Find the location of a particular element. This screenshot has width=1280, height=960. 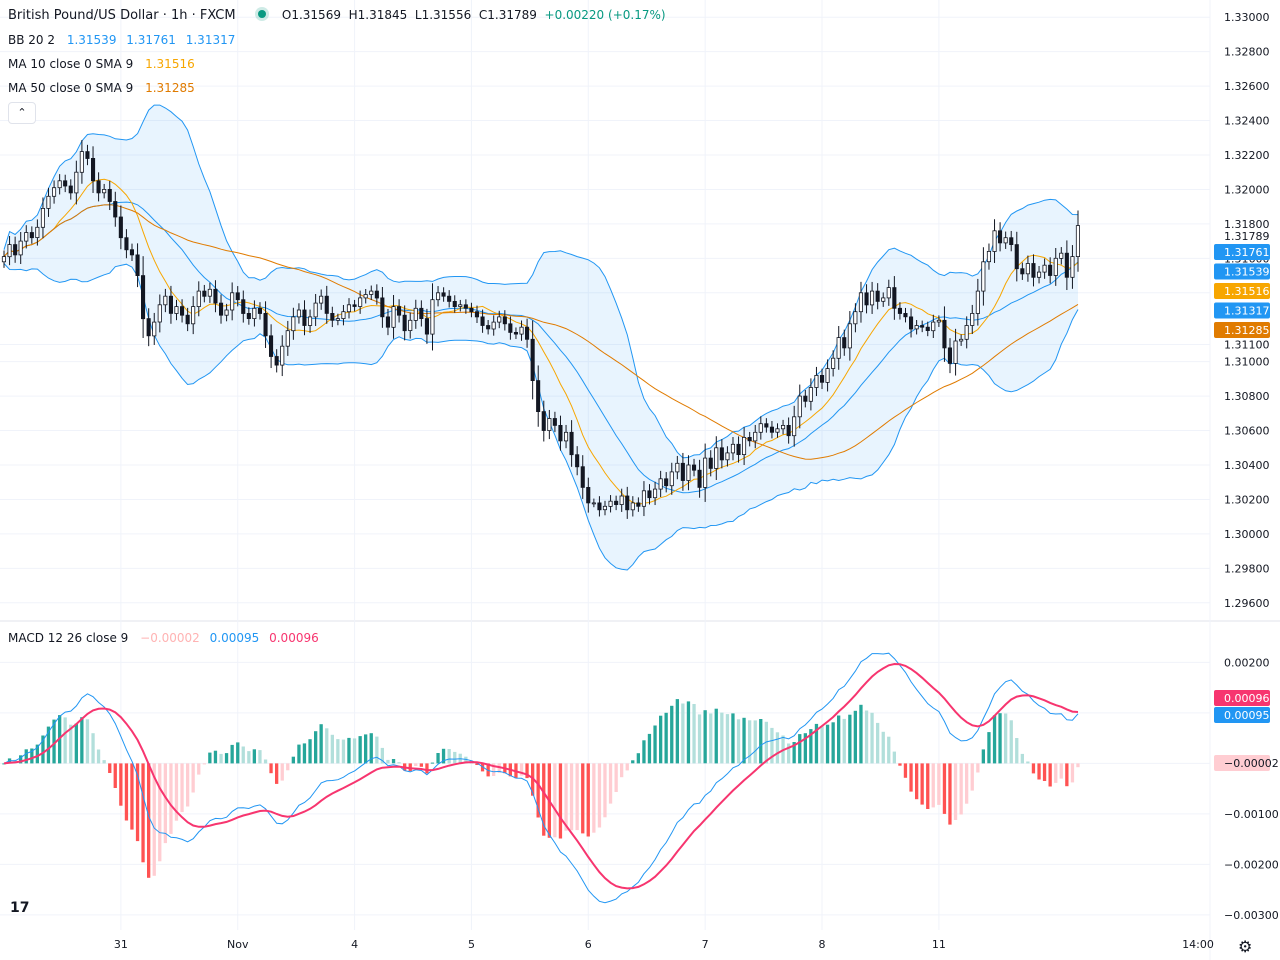

collapse-legend-button: ⌃ is located at coordinates (22, 113).